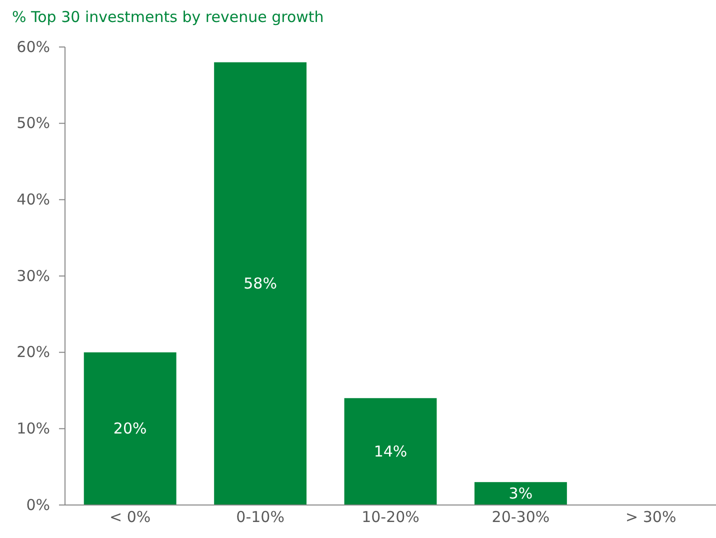  I want to click on chart-title: % Top 30 investments by revenue growth, so click(168, 17).